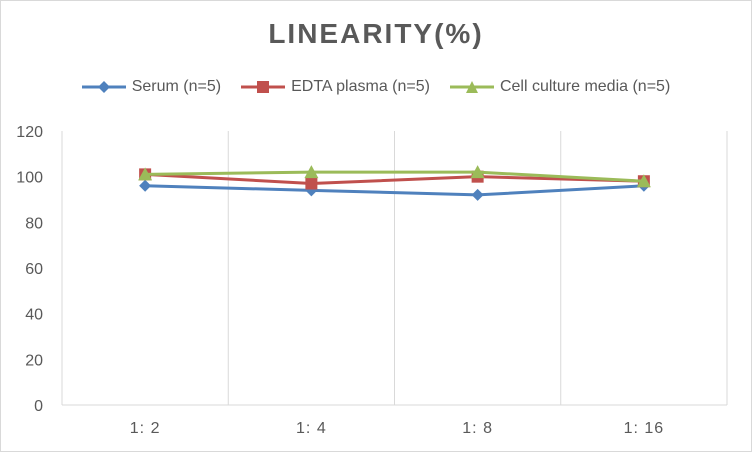 This screenshot has width=752, height=452. Describe the element at coordinates (34, 360) in the screenshot. I see `y-tick-label: 20` at that location.